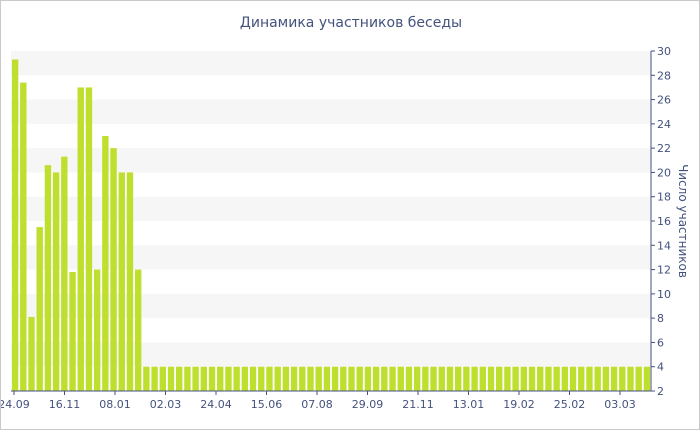 Image resolution: width=700 pixels, height=431 pixels. What do you see at coordinates (660, 391) in the screenshot?
I see `y-tick-label: 2` at bounding box center [660, 391].